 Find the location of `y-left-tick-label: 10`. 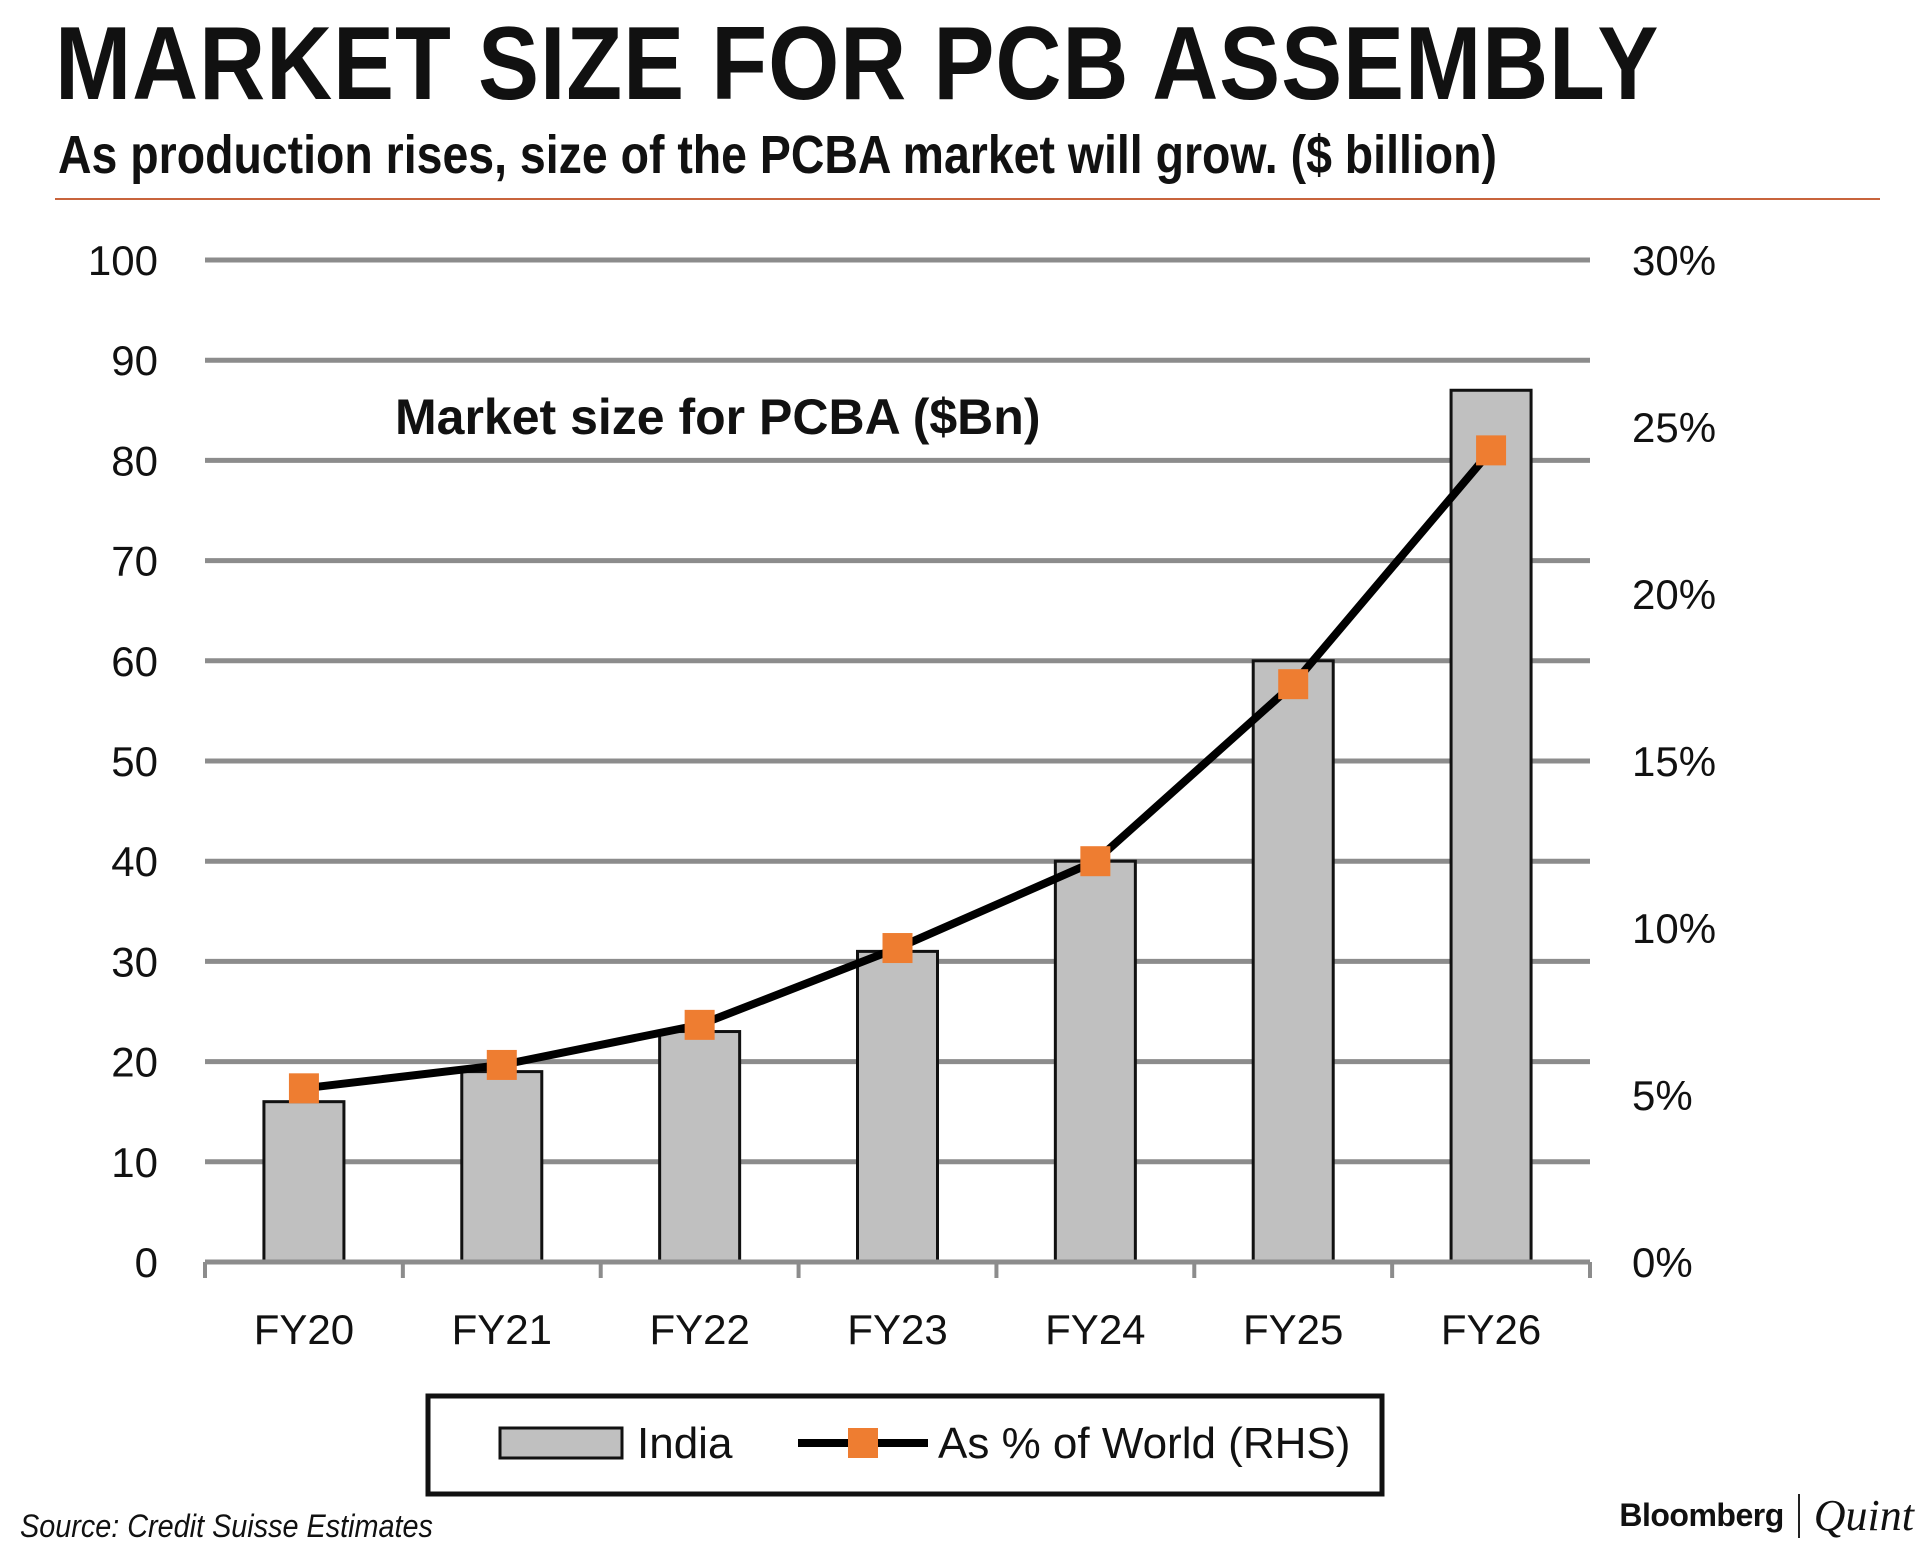

y-left-tick-label: 10 is located at coordinates (134, 1162).